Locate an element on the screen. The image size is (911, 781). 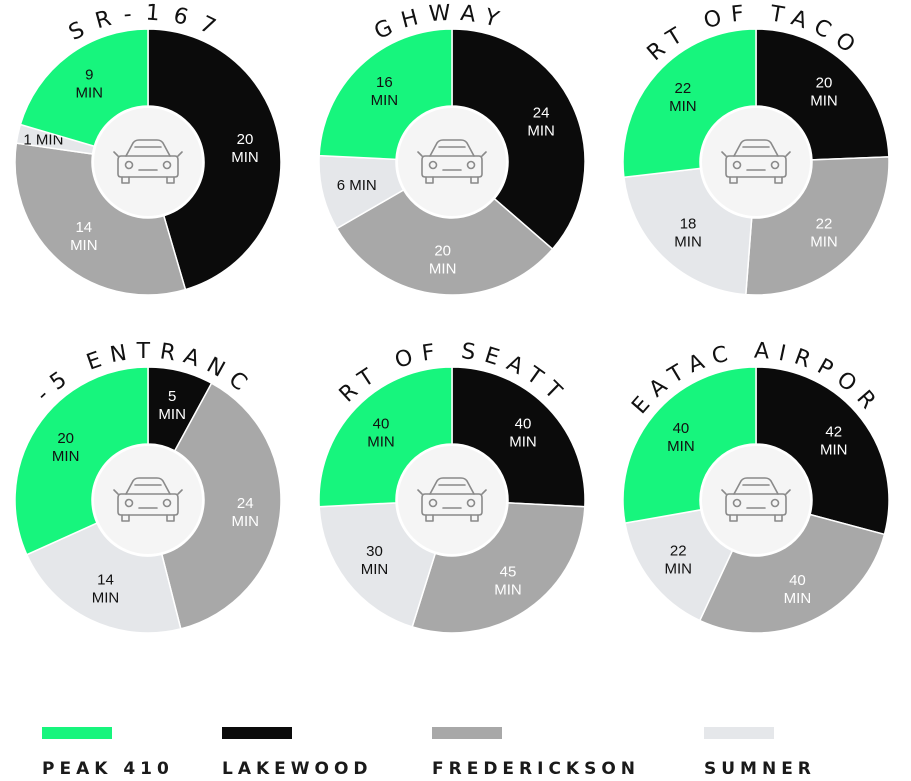
slice-value-label: 6 MIN is located at coordinates (357, 185).